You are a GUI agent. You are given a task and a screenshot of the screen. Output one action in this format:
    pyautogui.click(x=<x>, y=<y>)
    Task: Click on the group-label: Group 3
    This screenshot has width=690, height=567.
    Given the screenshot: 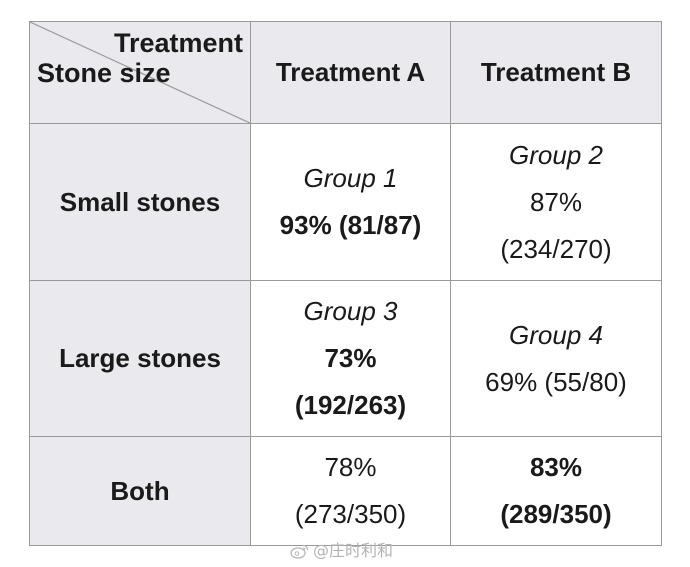 What is the action you would take?
    pyautogui.click(x=350, y=311)
    